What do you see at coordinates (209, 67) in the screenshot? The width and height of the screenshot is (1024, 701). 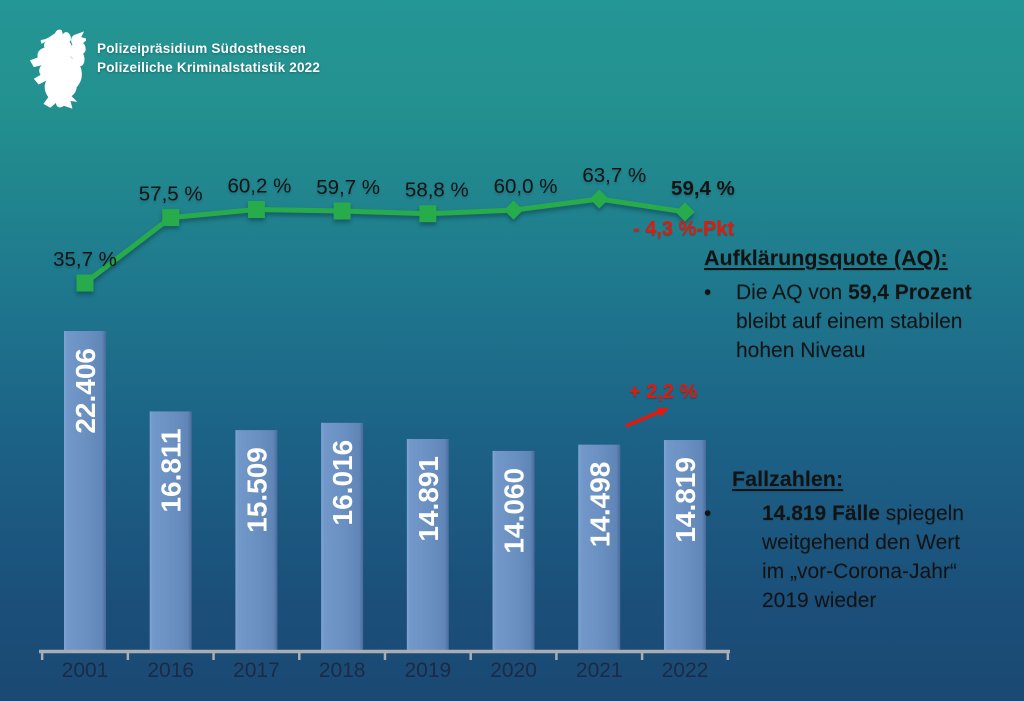 I see `report-title: Polizeiliche Kriminalstatistik 2022` at bounding box center [209, 67].